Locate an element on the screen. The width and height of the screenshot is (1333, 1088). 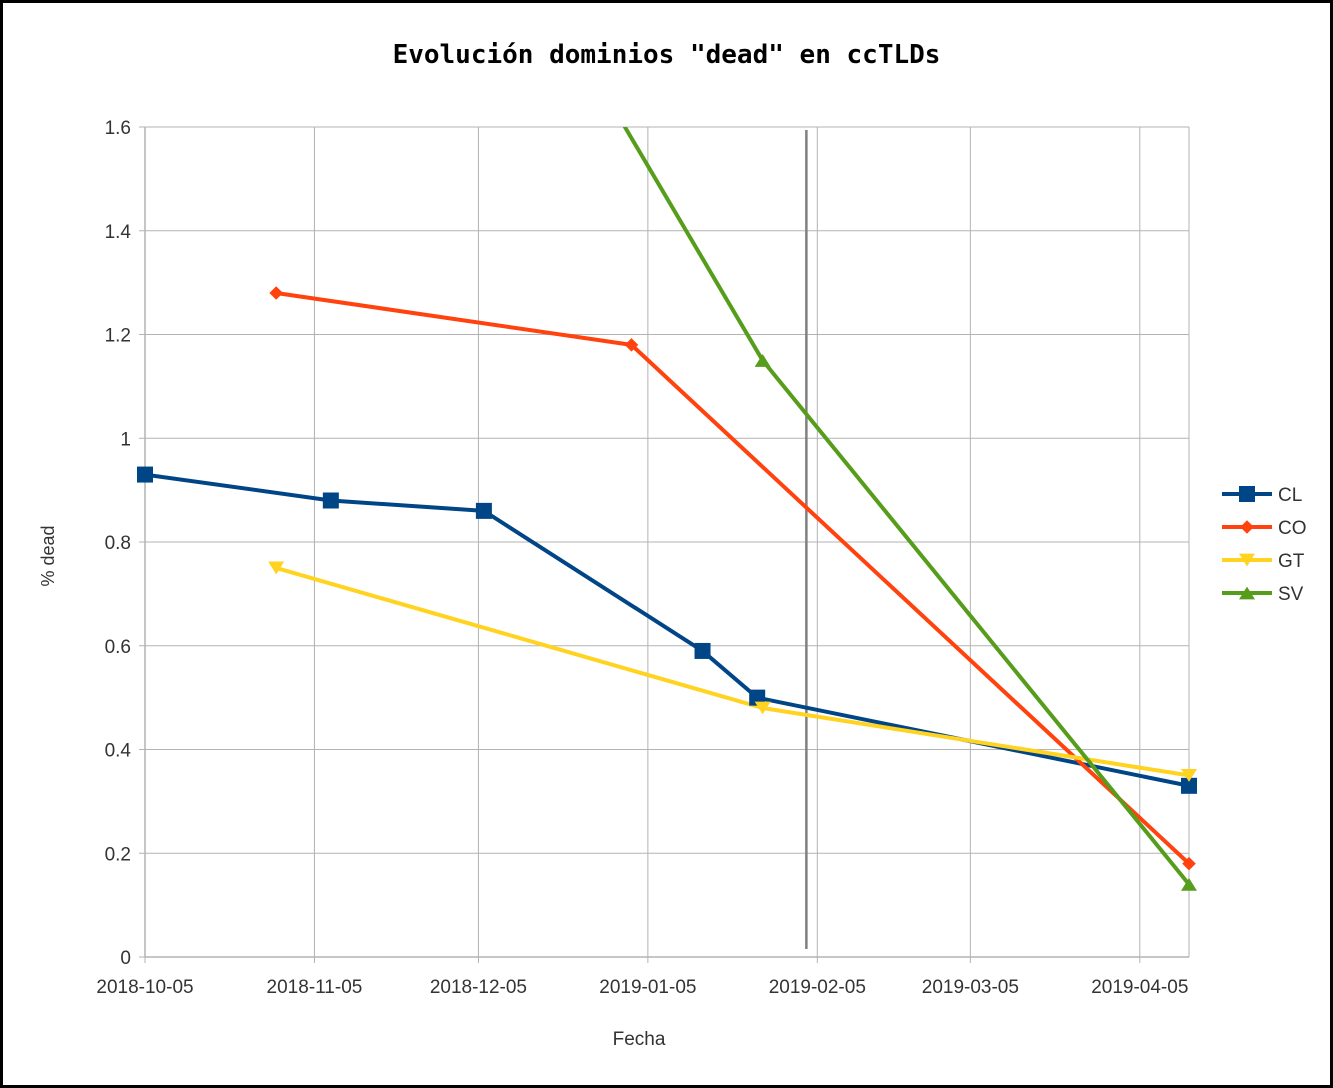
y-tick-label: 0.2 is located at coordinates (118, 854).